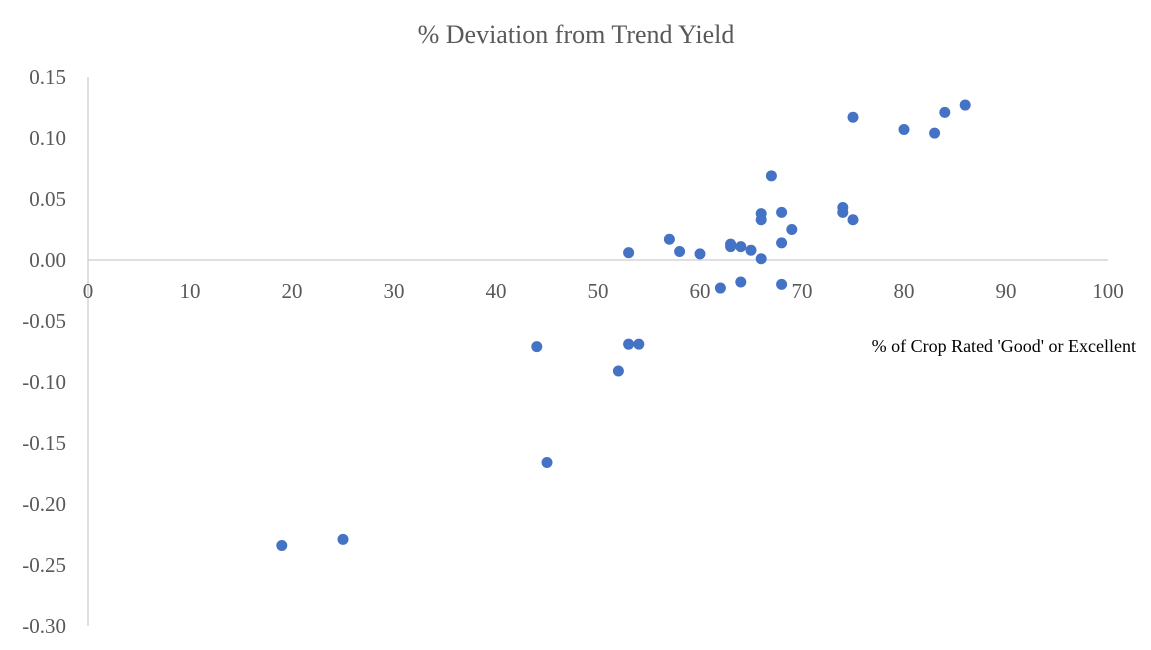 Image resolution: width=1151 pixels, height=650 pixels. I want to click on y-tick-label: 0.10, so click(47, 138).